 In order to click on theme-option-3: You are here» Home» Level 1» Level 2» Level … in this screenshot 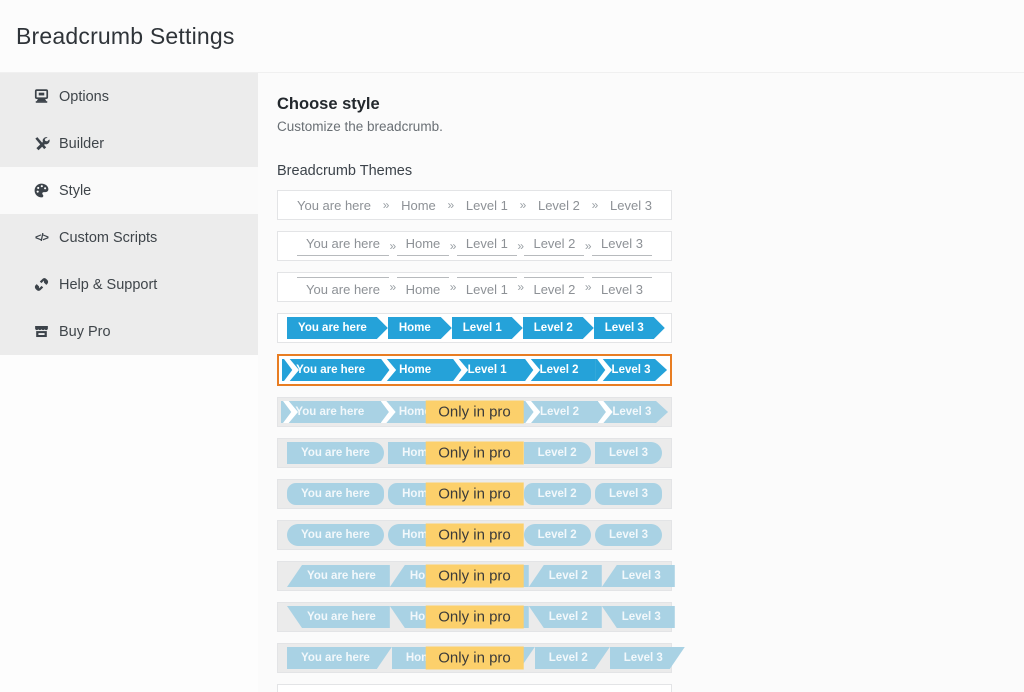, I will do `click(474, 287)`.